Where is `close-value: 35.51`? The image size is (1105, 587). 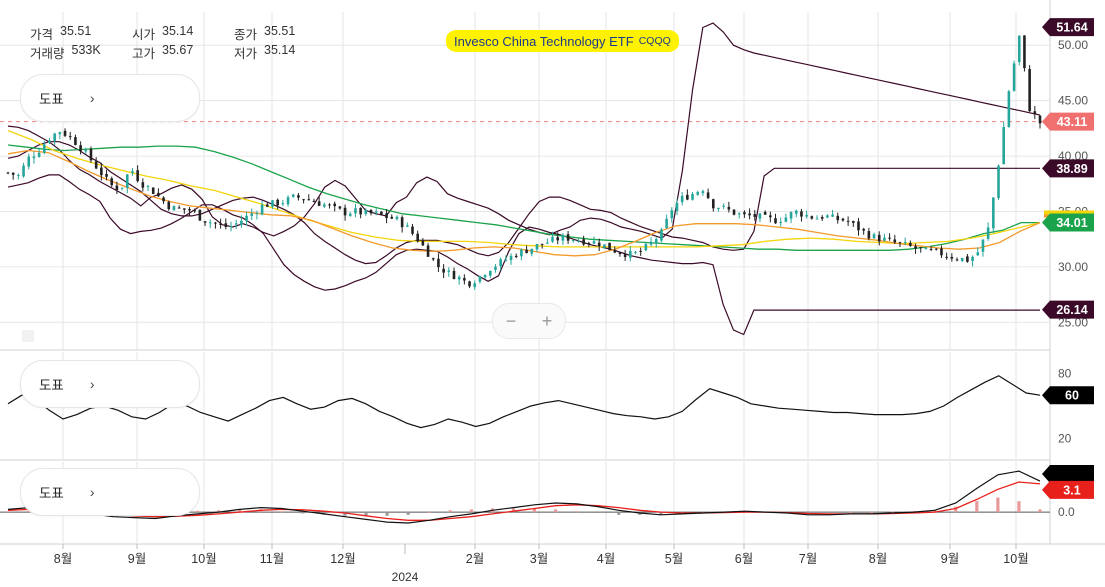
close-value: 35.51 is located at coordinates (280, 31).